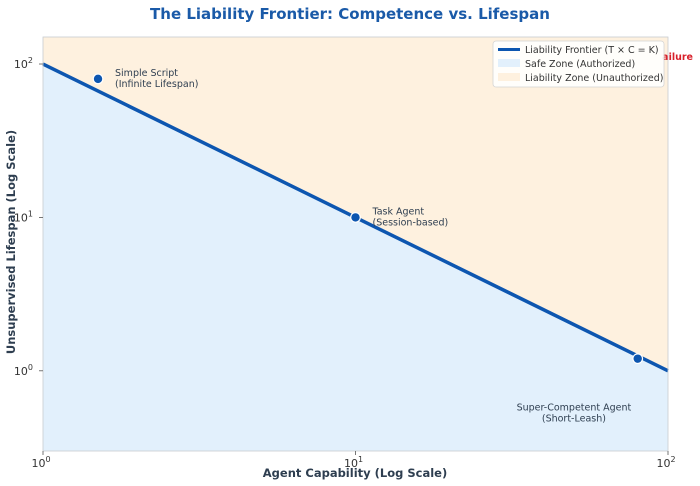 The image size is (700, 486). I want to click on legend-label-region: Safe Zone (Authorized), so click(580, 64).